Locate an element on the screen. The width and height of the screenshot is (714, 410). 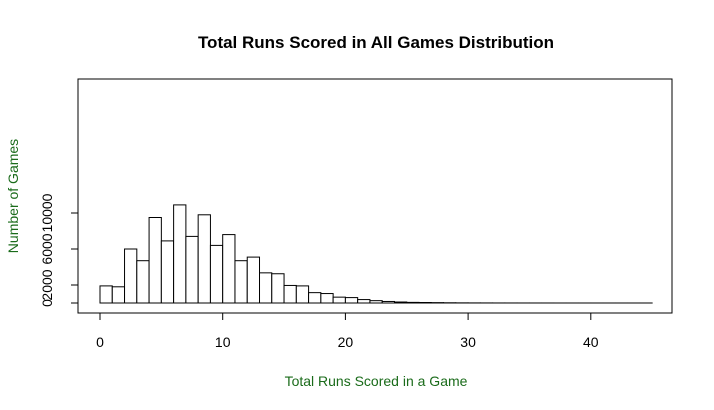
x-axis-label: Total Runs Scored in a Game is located at coordinates (376, 381).